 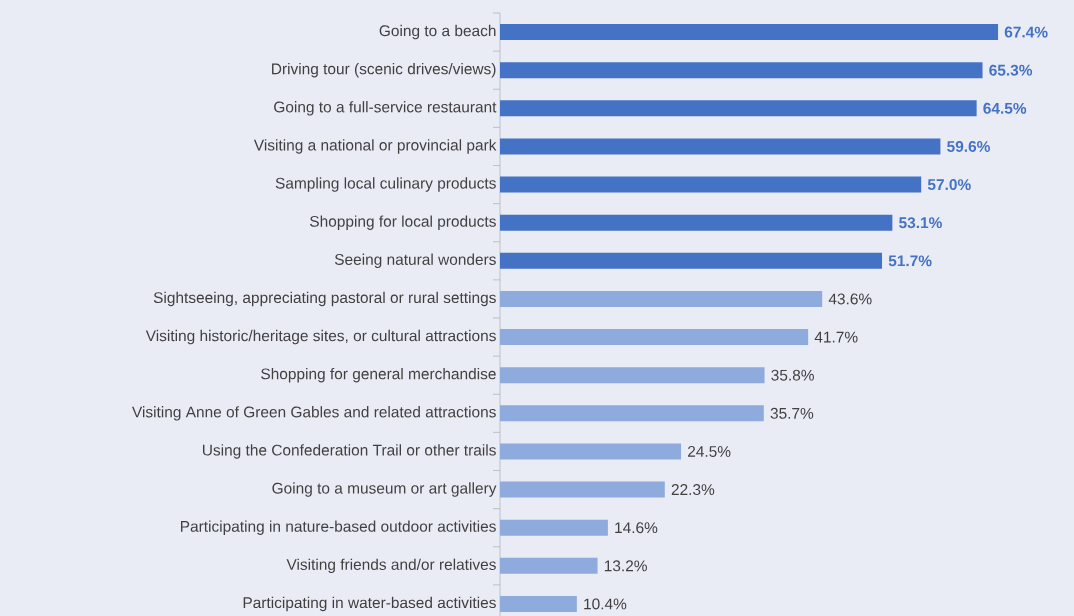 What do you see at coordinates (1011, 70) in the screenshot?
I see `data-label: 65.3%` at bounding box center [1011, 70].